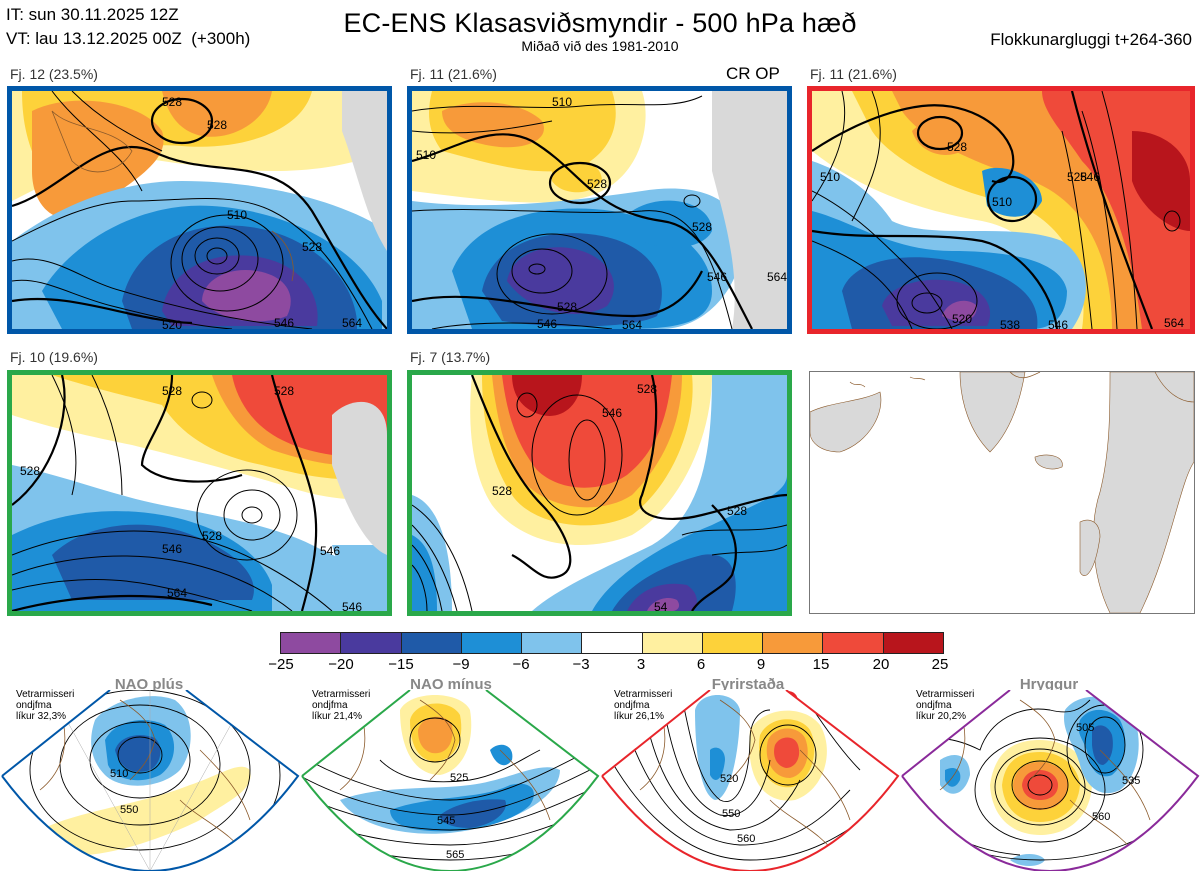 The width and height of the screenshot is (1200, 871). What do you see at coordinates (54, 74) in the screenshot?
I see `panel-1-label: Fj. 12 (23.5%)` at bounding box center [54, 74].